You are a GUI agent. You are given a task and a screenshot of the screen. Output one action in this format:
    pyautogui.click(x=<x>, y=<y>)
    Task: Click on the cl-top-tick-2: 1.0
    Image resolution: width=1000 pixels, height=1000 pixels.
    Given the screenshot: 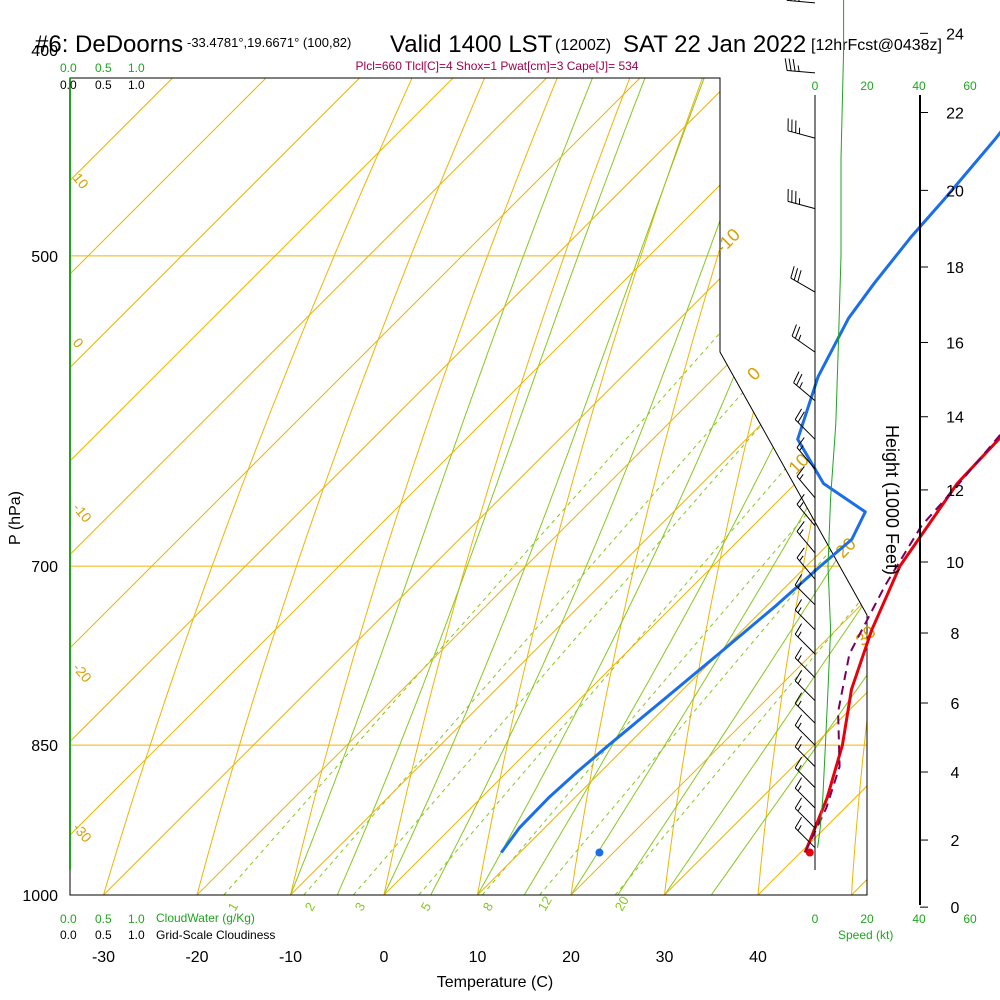 What is the action you would take?
    pyautogui.click(x=136, y=85)
    